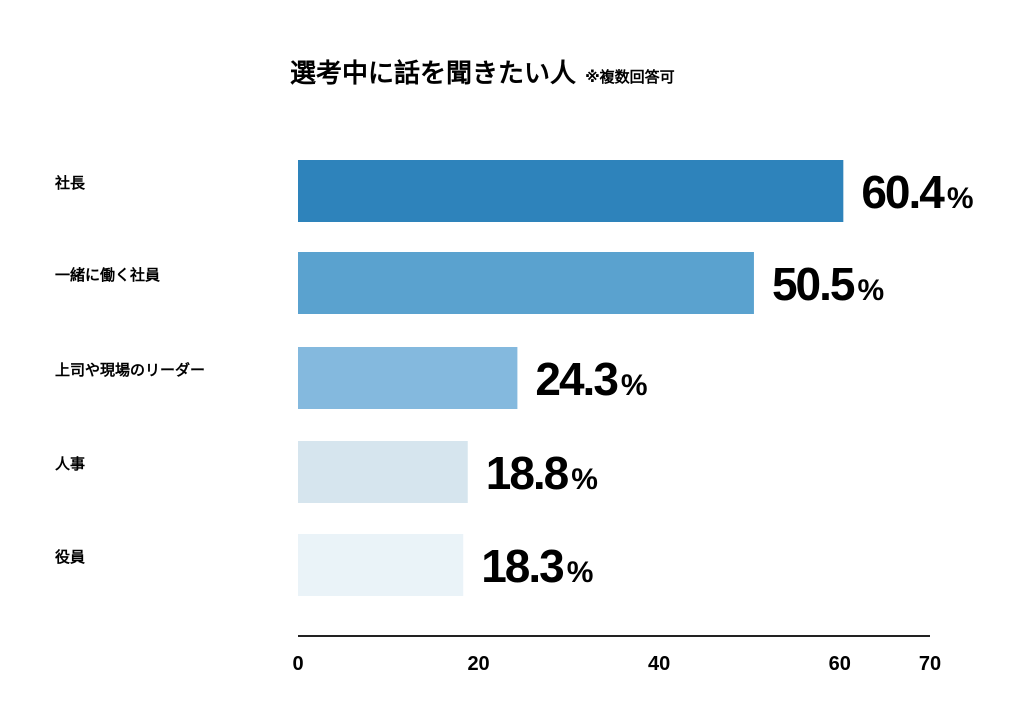 The image size is (1024, 708). What do you see at coordinates (297, 664) in the screenshot?
I see `x-tick-label: 0` at bounding box center [297, 664].